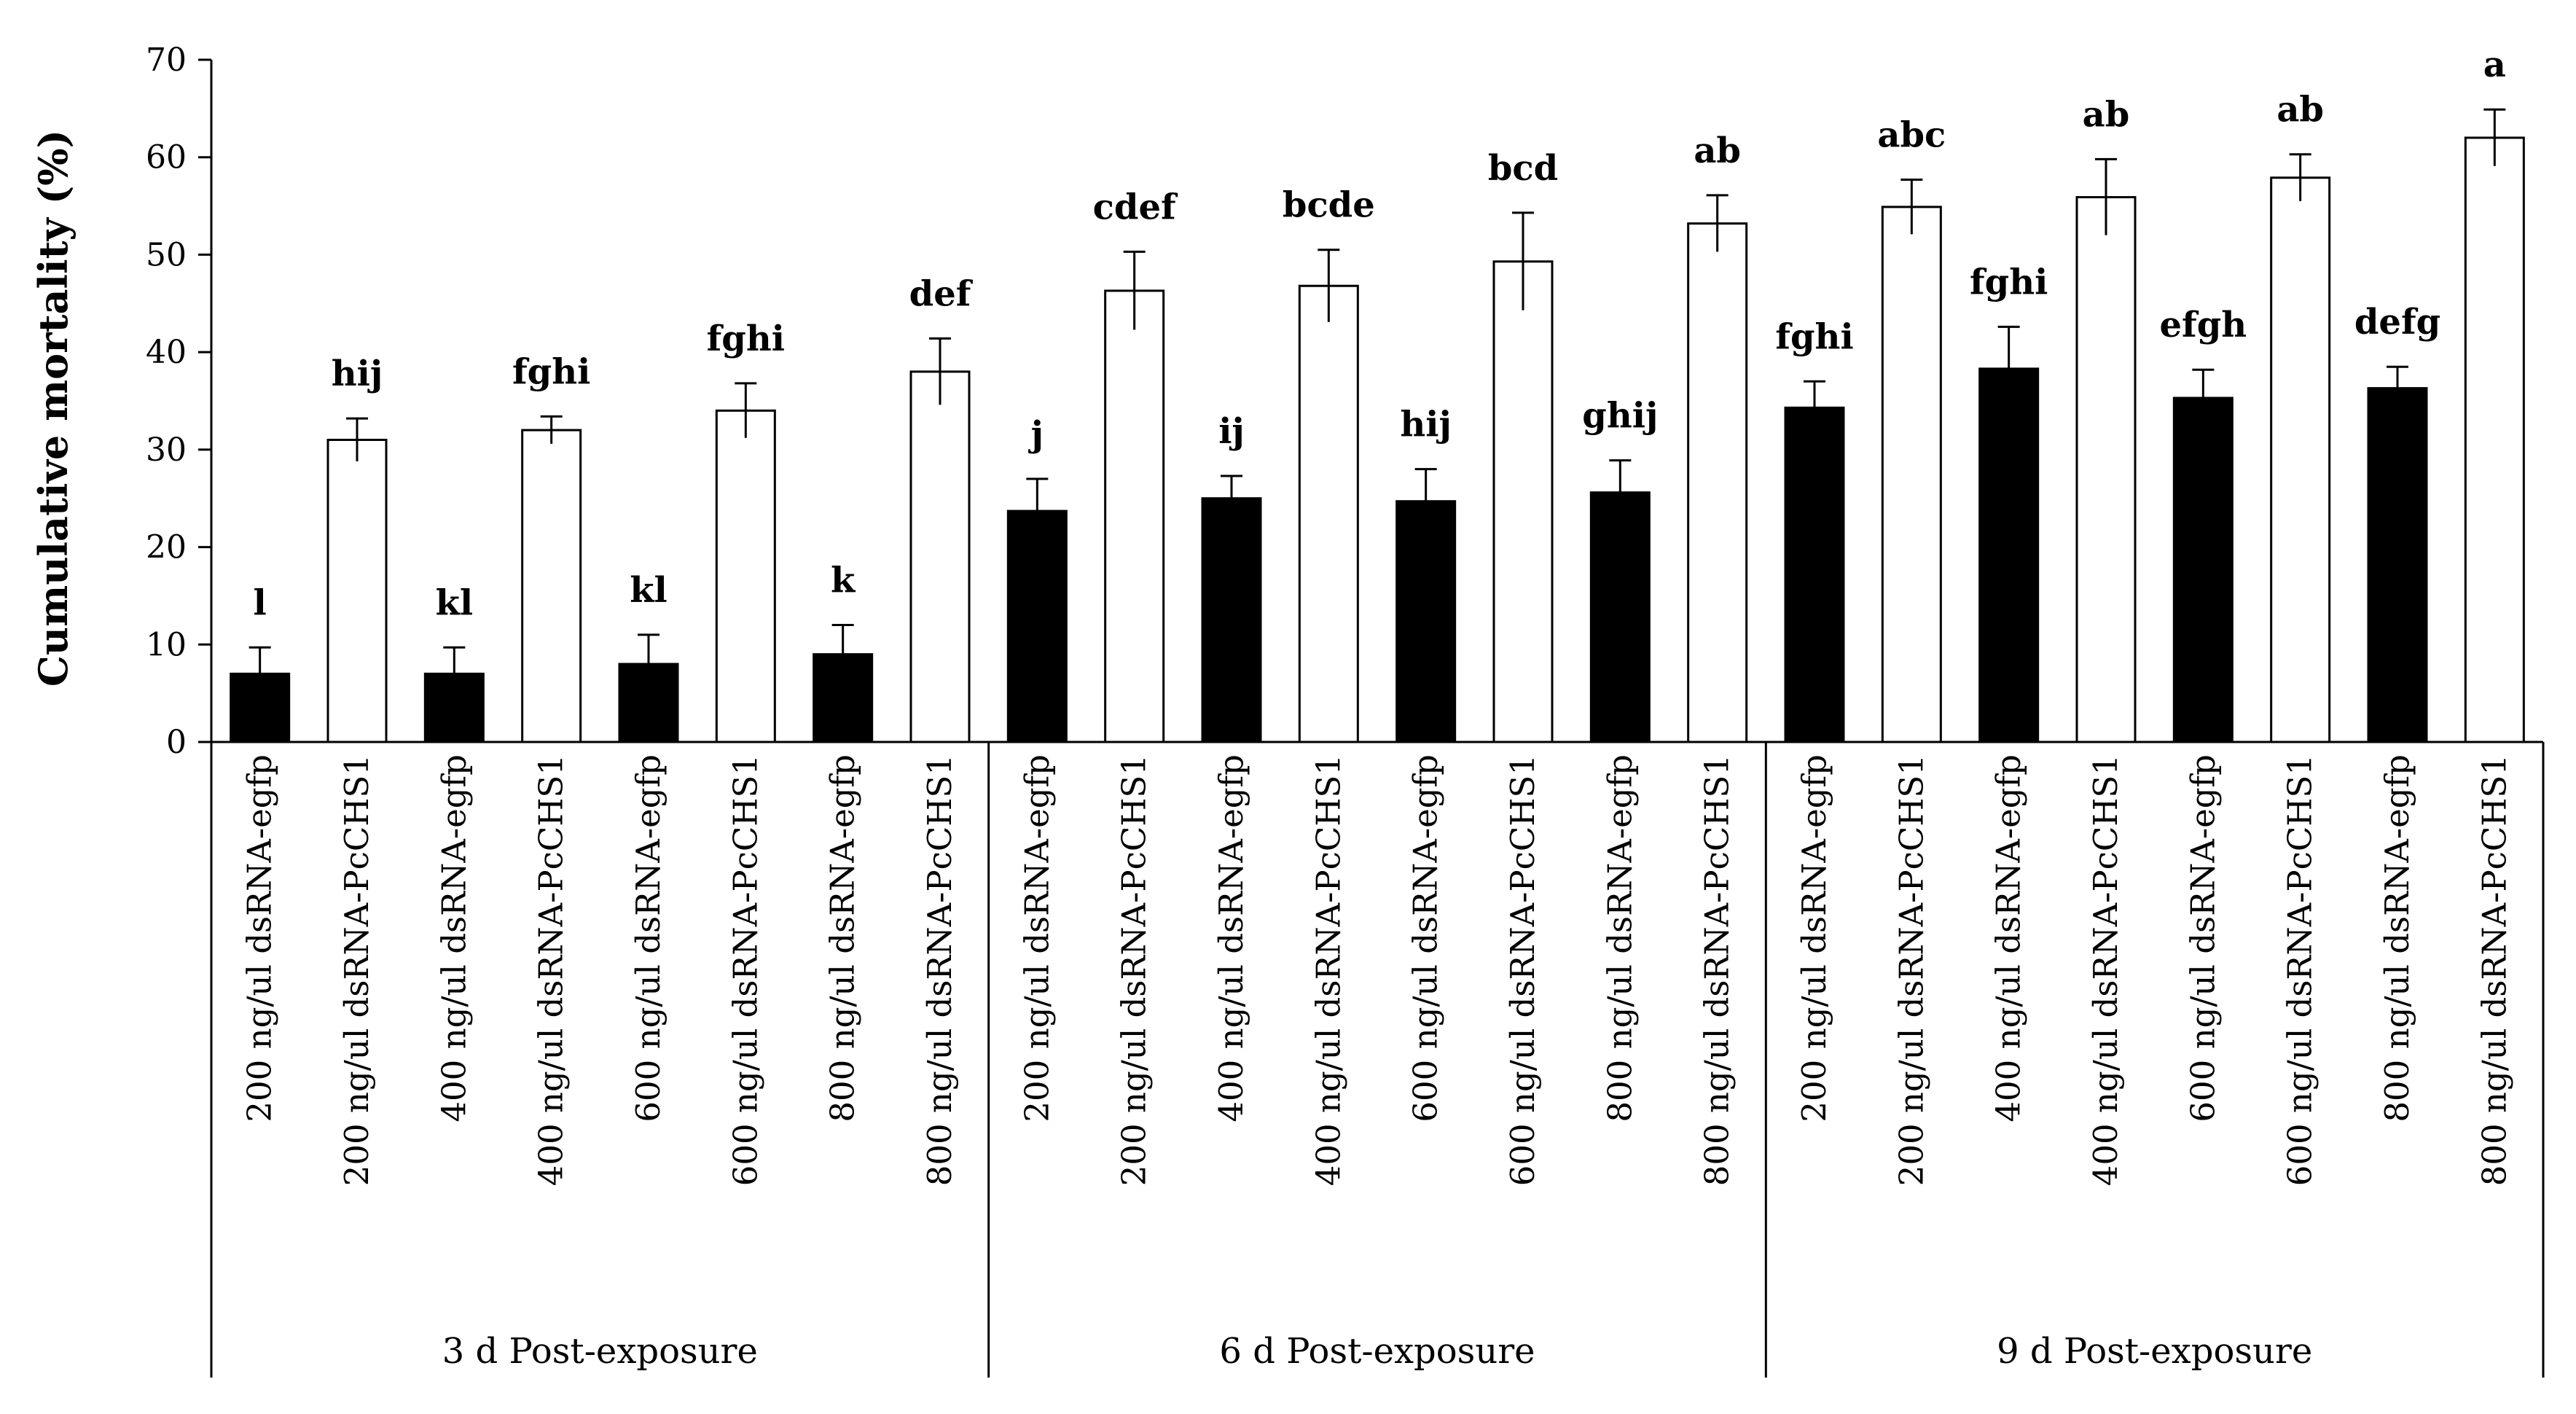 This screenshot has height=1414, width=2576. What do you see at coordinates (166, 157) in the screenshot?
I see `y-tick-label-60: 60` at bounding box center [166, 157].